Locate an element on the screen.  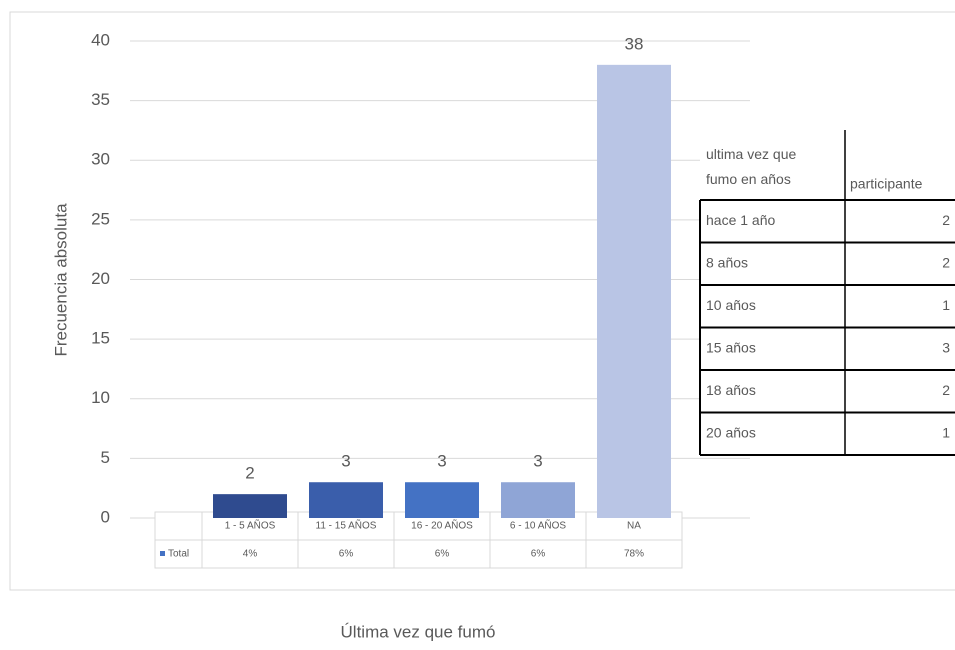
legend-key is located at coordinates (162, 553).